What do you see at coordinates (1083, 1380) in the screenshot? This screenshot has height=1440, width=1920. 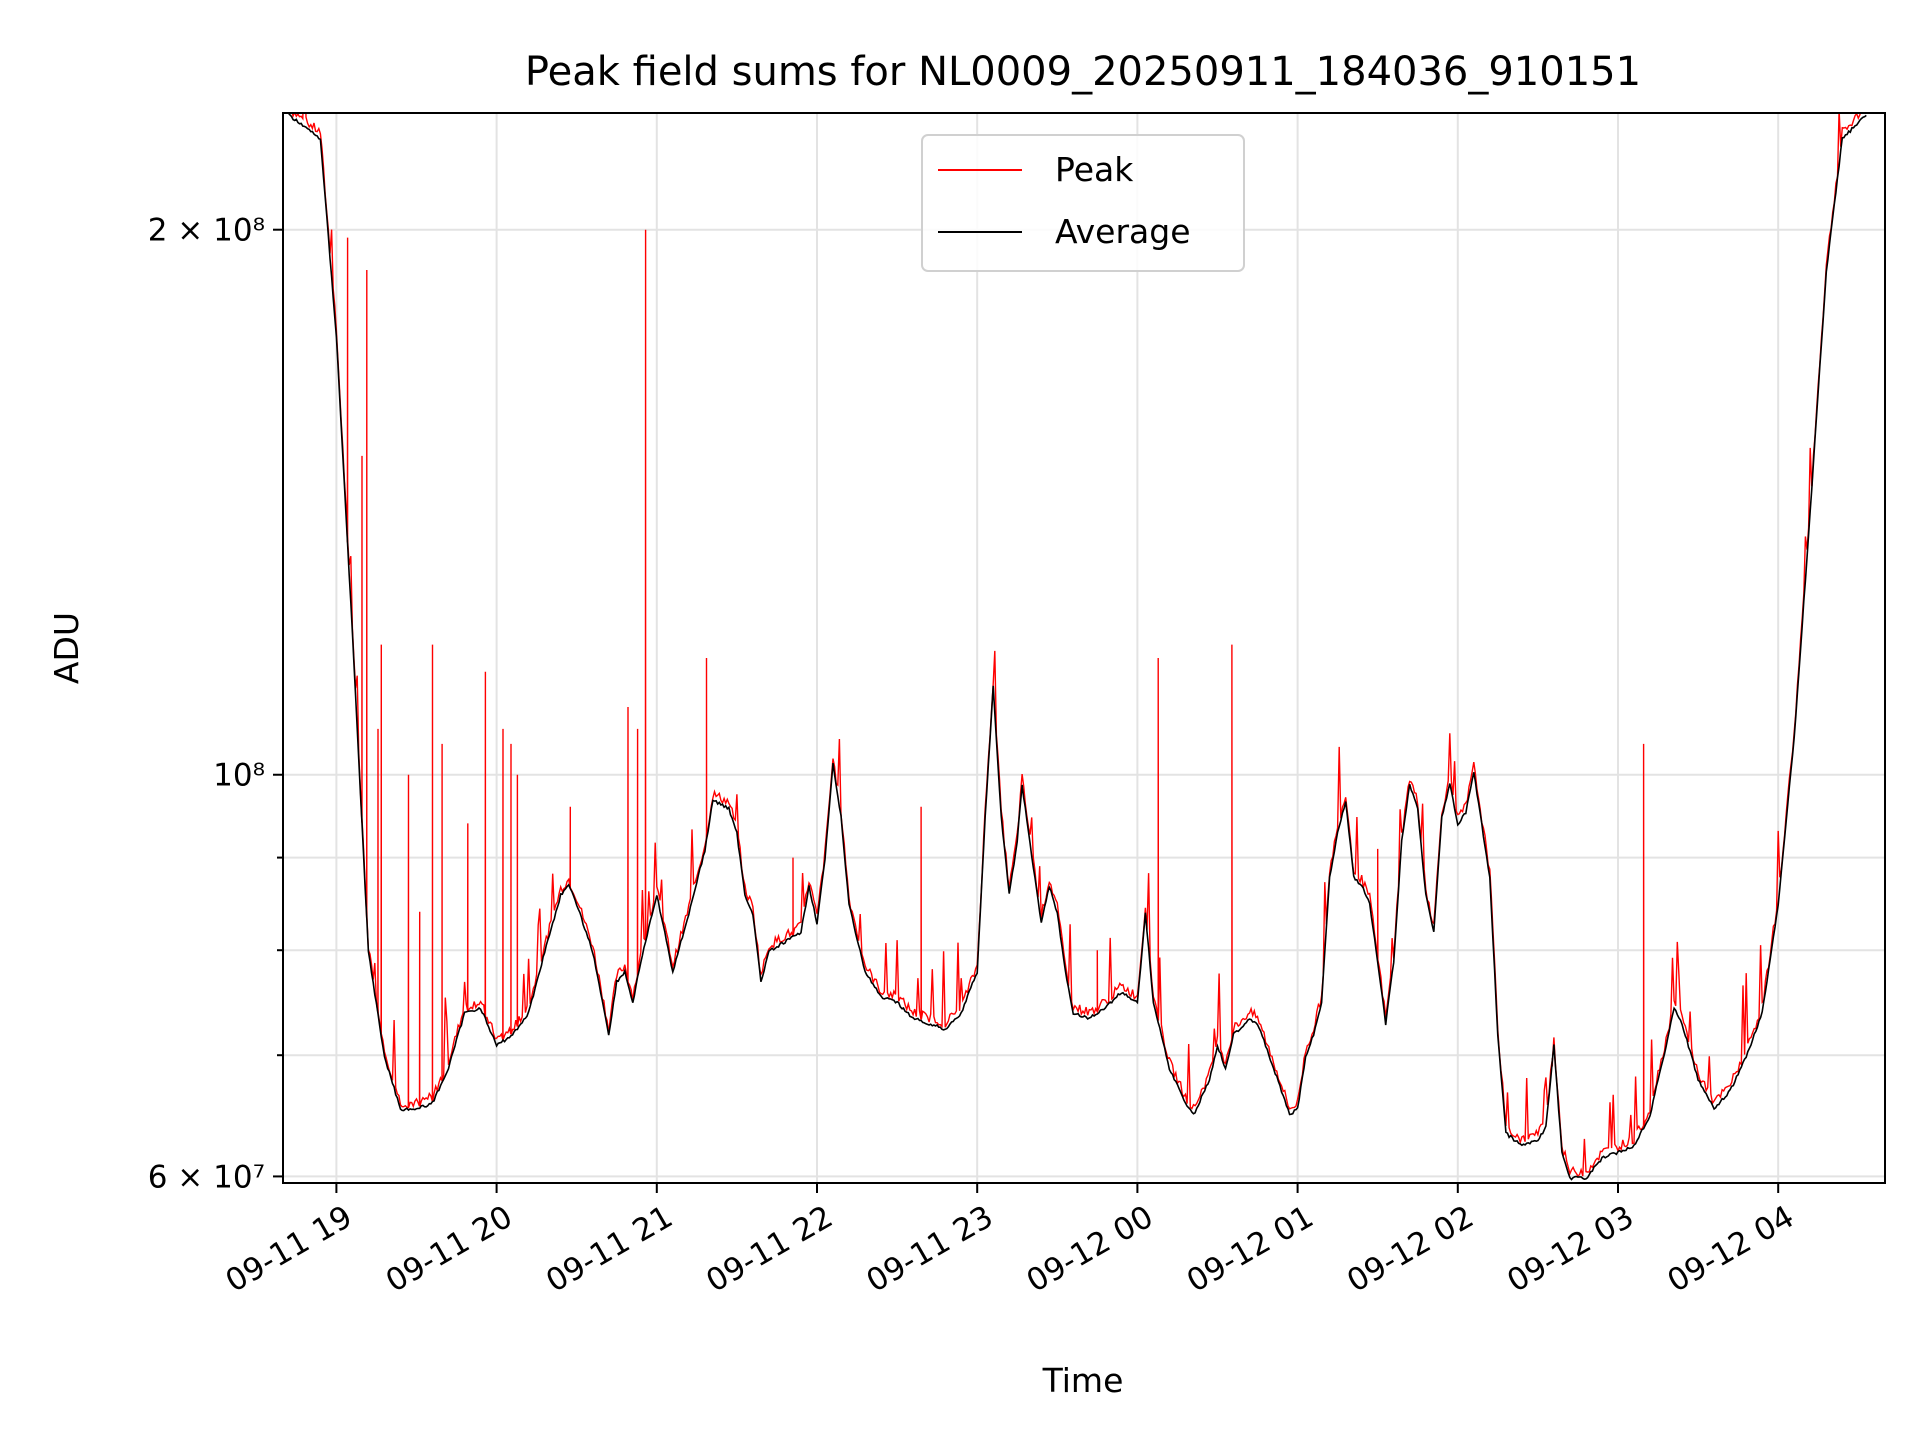 I see `x-axis-label: Time` at bounding box center [1083, 1380].